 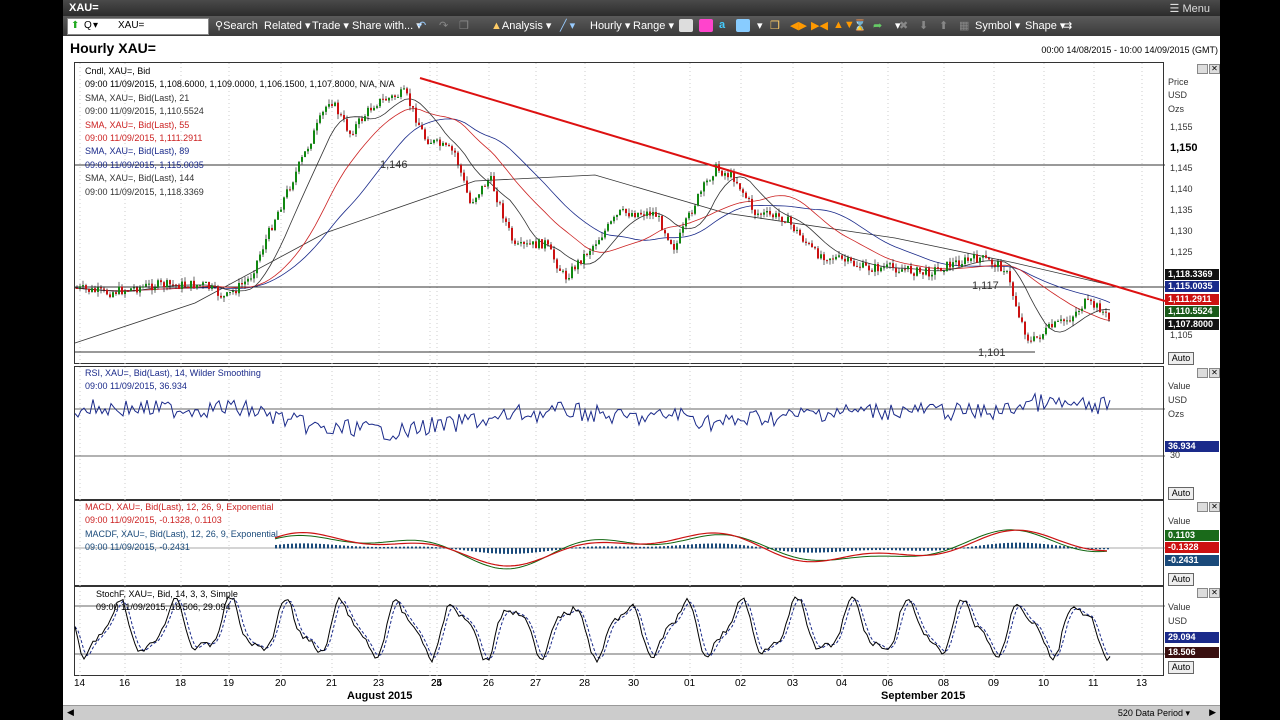 What do you see at coordinates (860, 26) in the screenshot?
I see `hourglass-icon: ⌛` at bounding box center [860, 26].